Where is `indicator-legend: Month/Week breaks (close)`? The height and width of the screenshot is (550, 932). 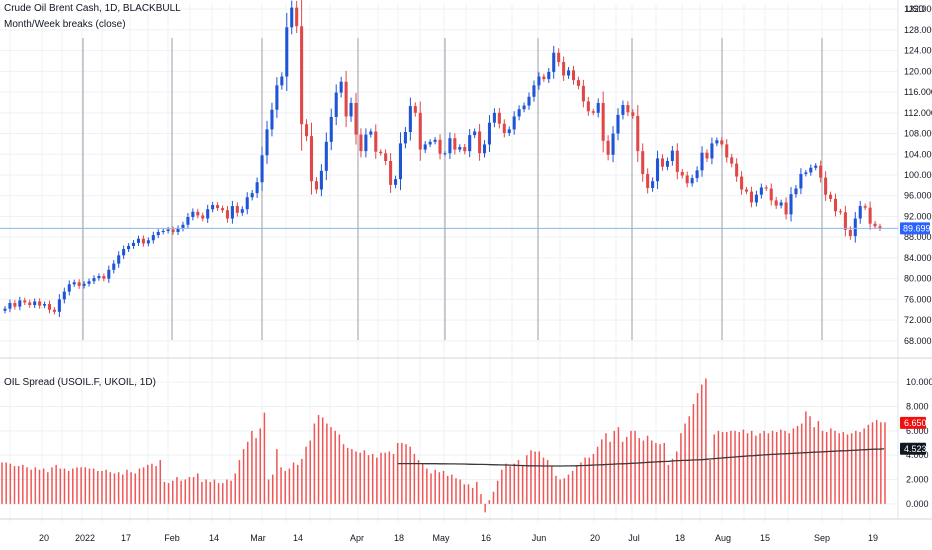
indicator-legend: Month/Week breaks (close) is located at coordinates (65, 24).